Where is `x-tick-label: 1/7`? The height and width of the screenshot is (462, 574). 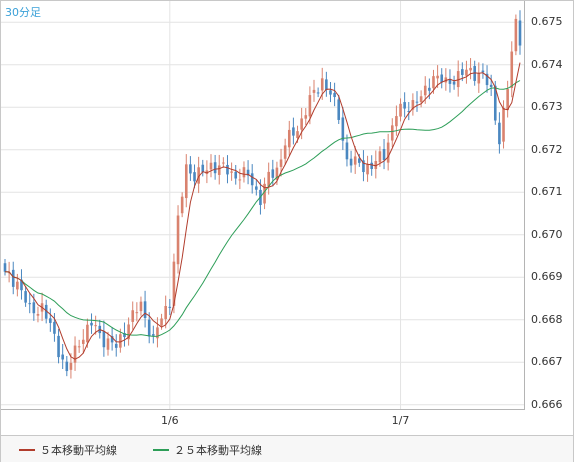
x-tick-label: 1/7 is located at coordinates (400, 420).